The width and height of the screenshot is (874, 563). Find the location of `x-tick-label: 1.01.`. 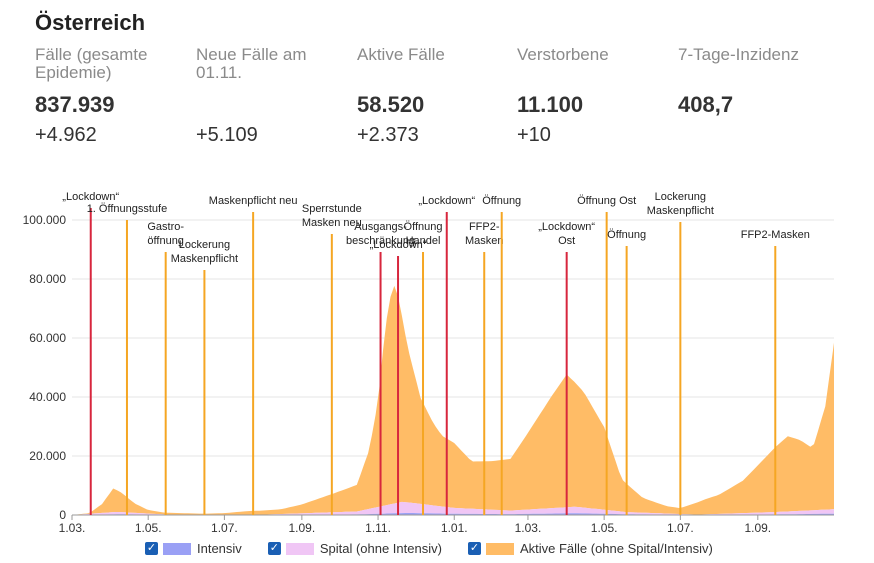

x-tick-label: 1.01. is located at coordinates (454, 528).